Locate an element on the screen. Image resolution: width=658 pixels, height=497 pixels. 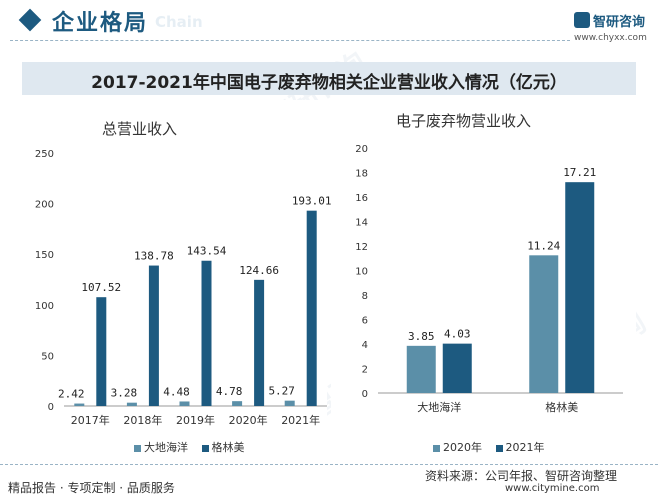
y-tick-label: 100 is located at coordinates (44, 306).